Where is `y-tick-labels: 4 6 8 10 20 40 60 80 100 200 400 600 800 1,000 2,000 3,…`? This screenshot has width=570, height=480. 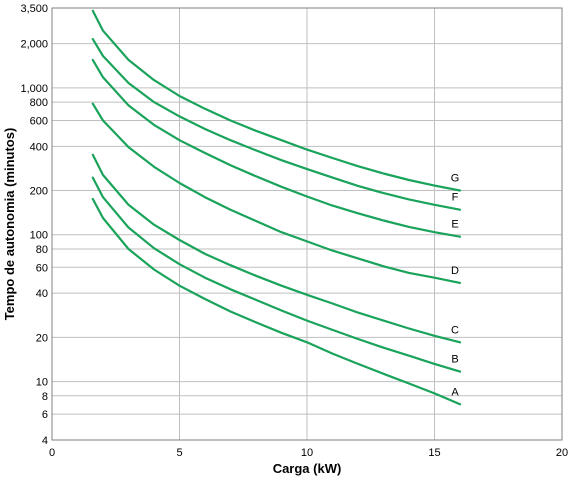
y-tick-labels: 4 6 8 10 20 40 60 80 100 200 400 600 800 1,000 2,000 3,… is located at coordinates (34, 225).